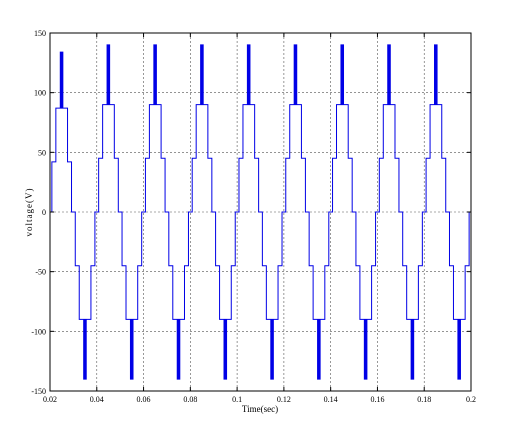 The image size is (521, 443). What do you see at coordinates (40, 93) in the screenshot?
I see `y-tick-label: 100` at bounding box center [40, 93].